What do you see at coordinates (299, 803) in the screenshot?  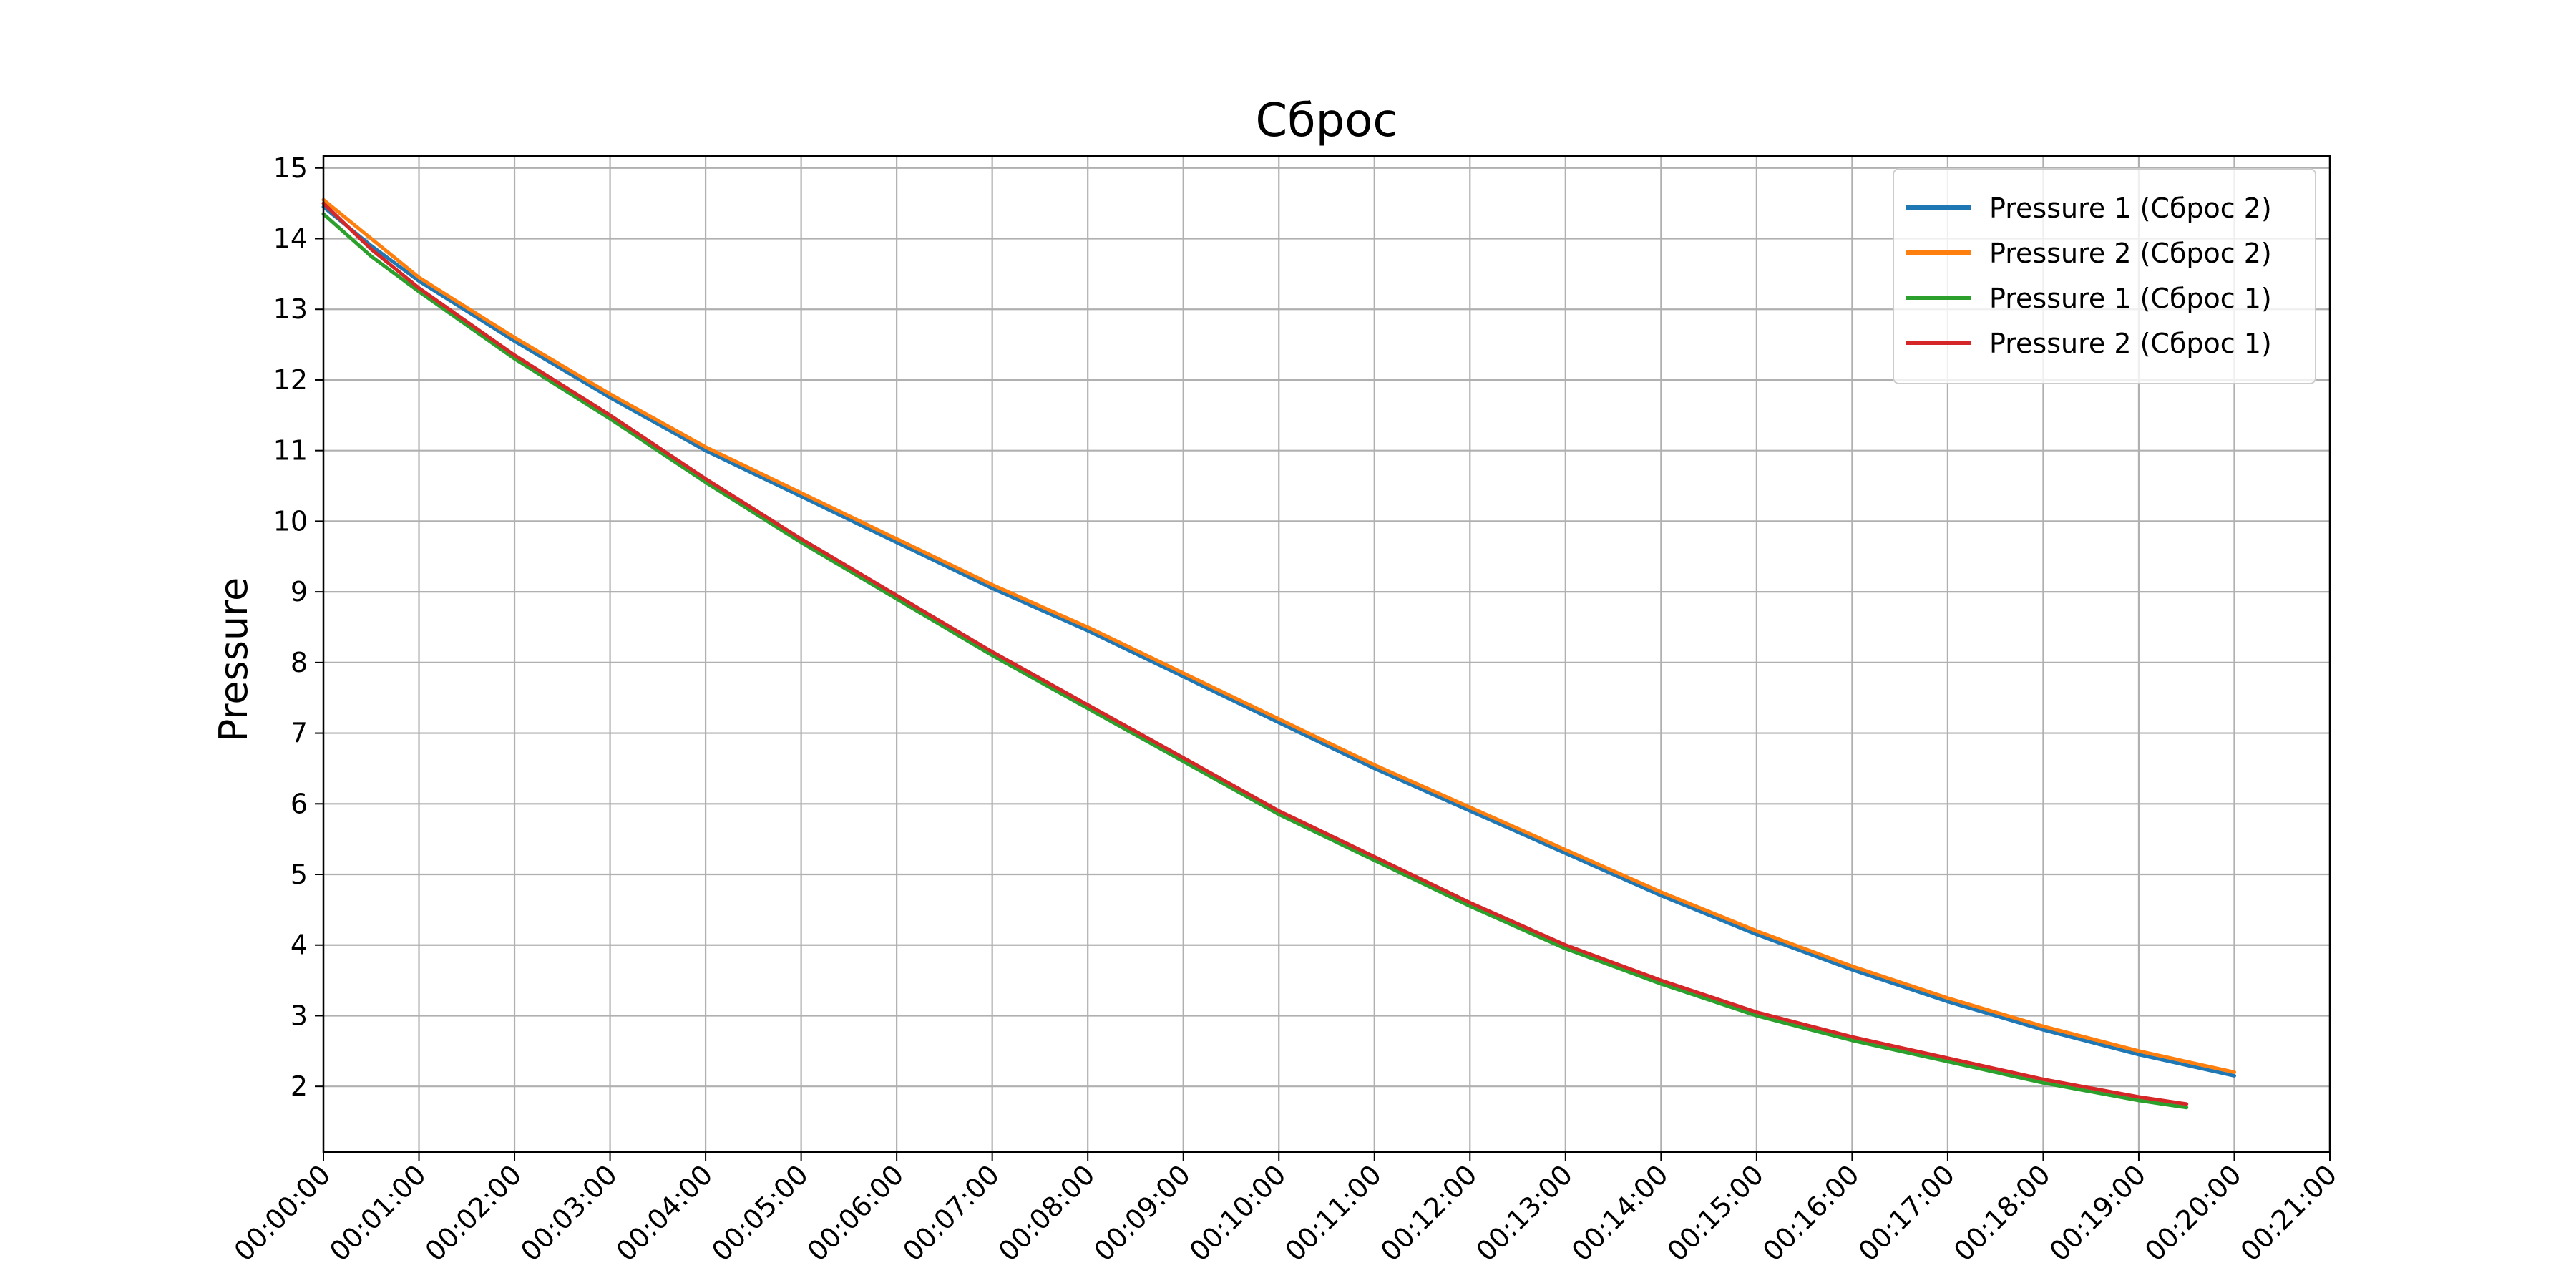 I see `y-tick-label: 6` at bounding box center [299, 803].